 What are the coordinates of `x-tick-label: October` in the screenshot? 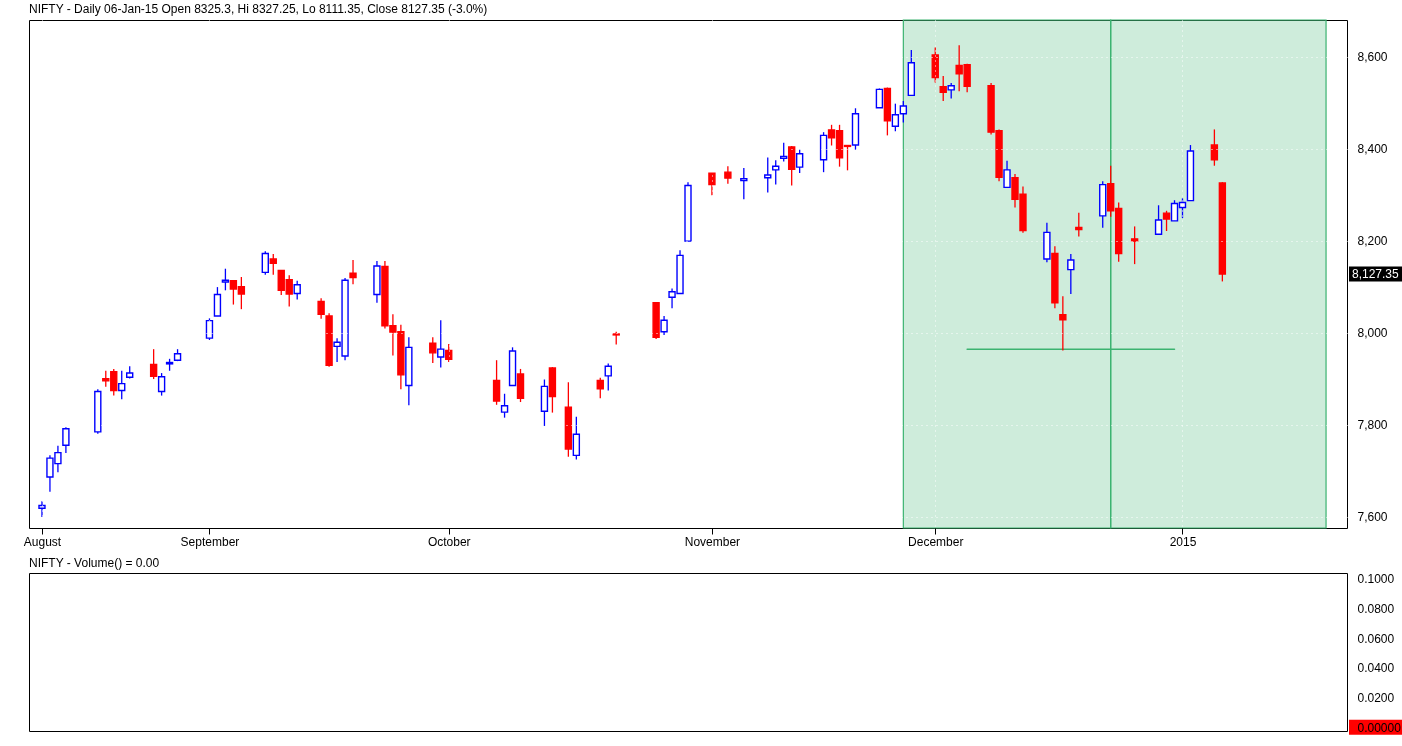 It's located at (449, 541).